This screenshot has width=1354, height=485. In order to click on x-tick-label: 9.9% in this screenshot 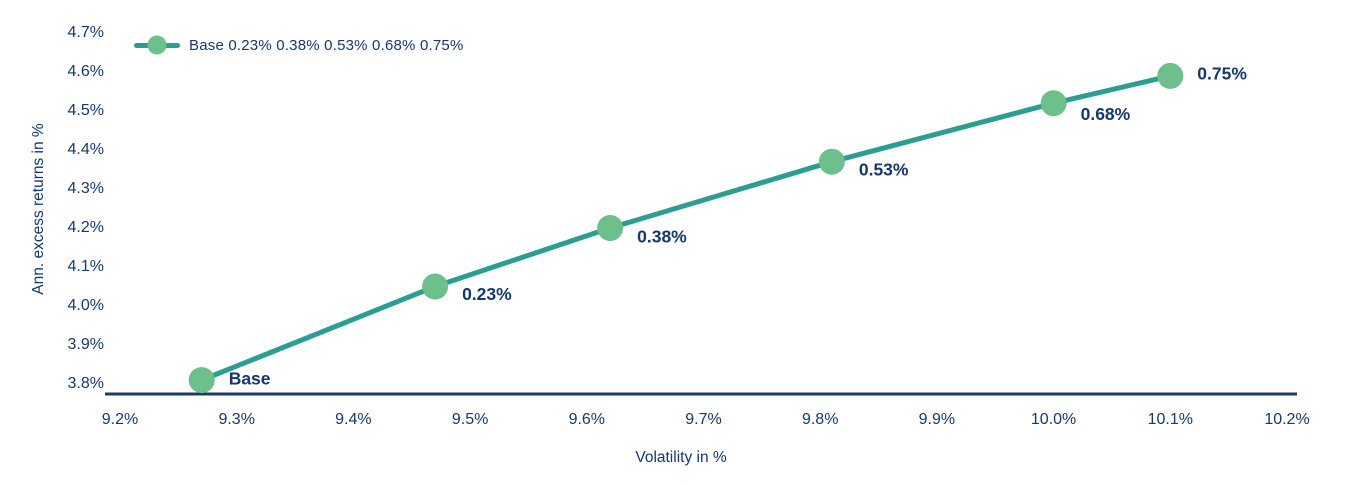, I will do `click(937, 419)`.